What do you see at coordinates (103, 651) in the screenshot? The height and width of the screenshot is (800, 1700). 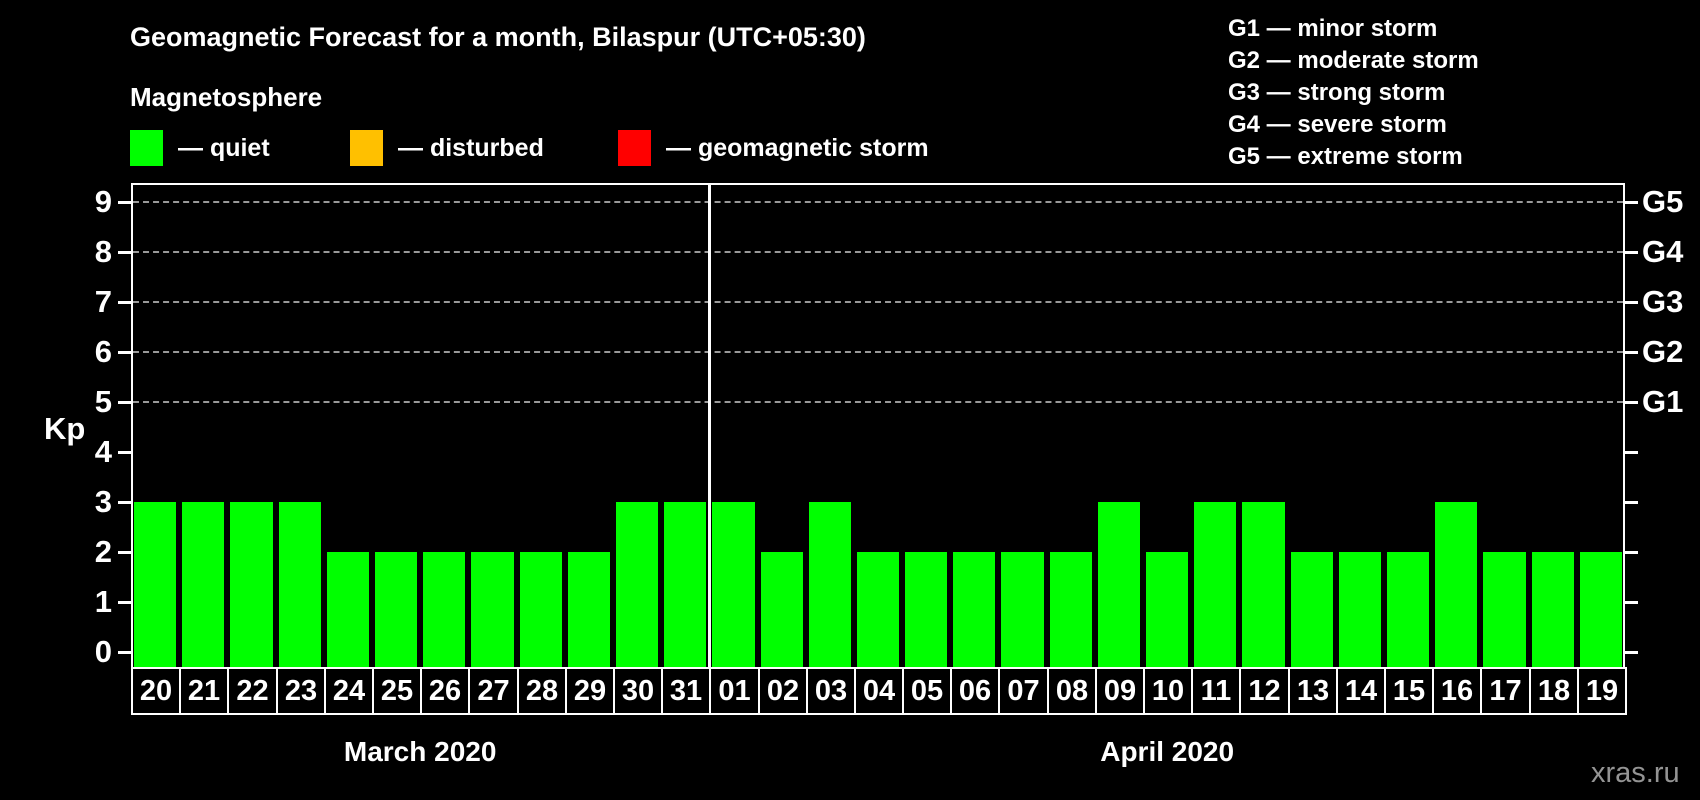 I see `y-tick-label: 0` at bounding box center [103, 651].